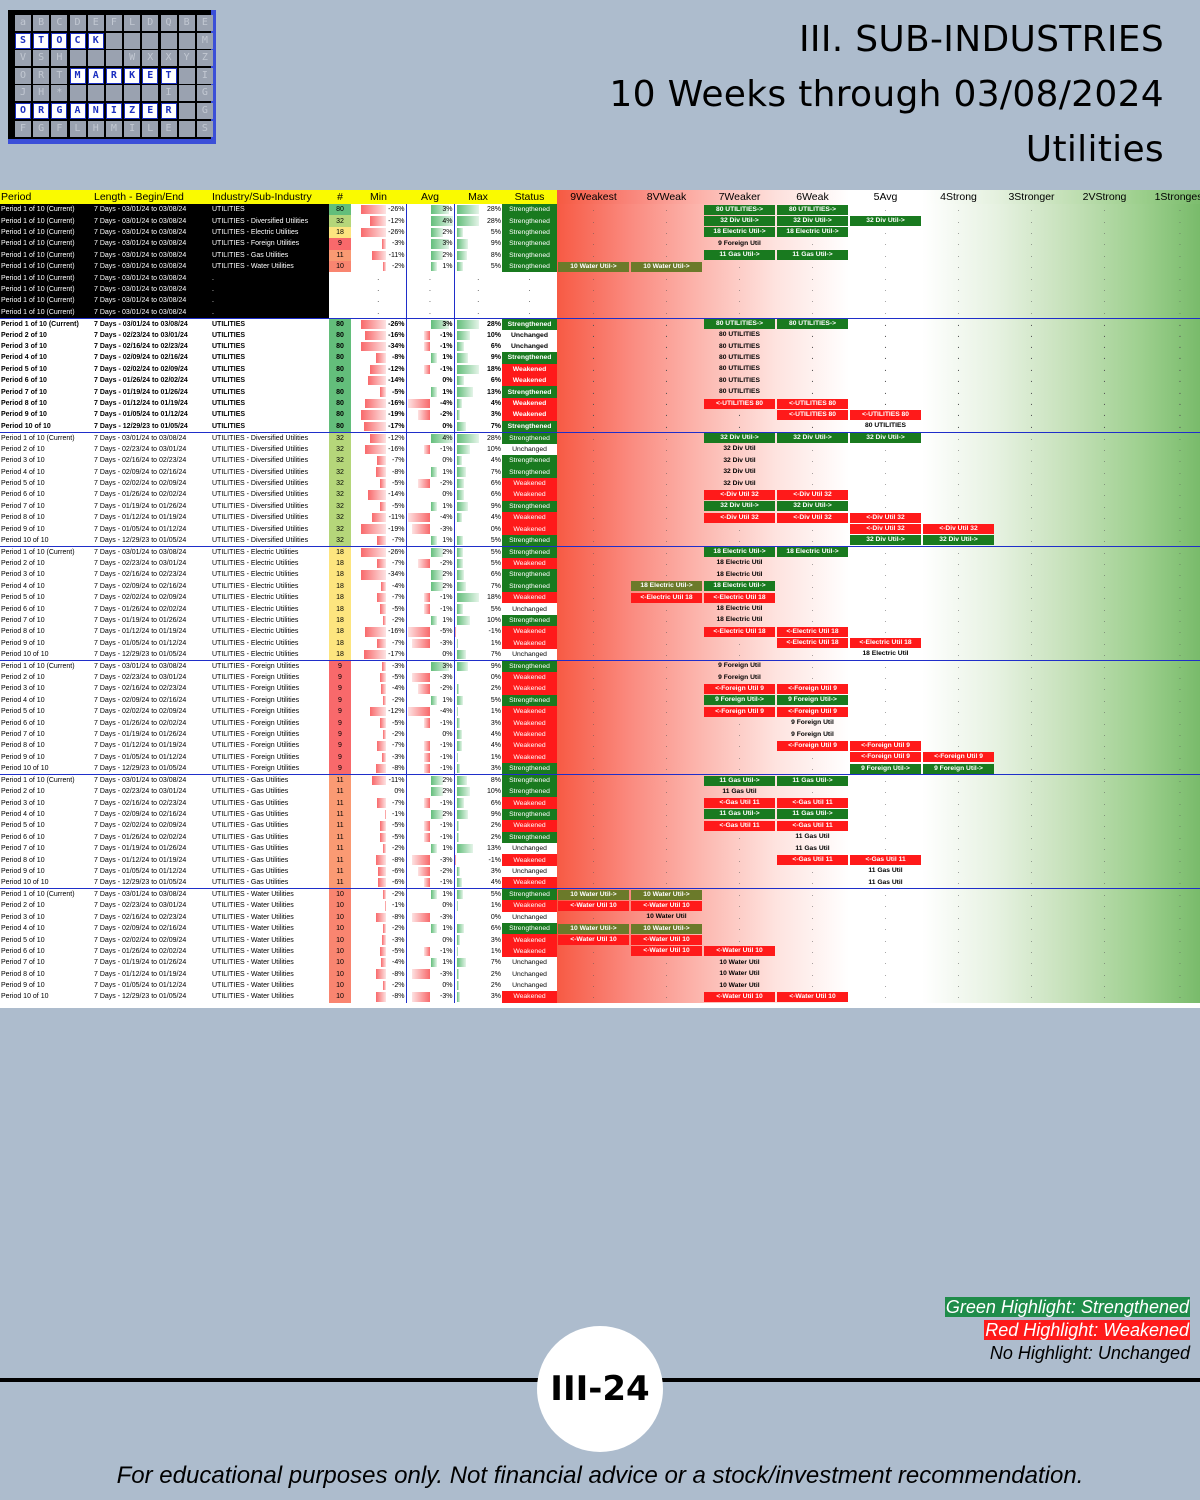 This screenshot has width=1200, height=1500. Describe the element at coordinates (23, 963) in the screenshot. I see `period-cell: Period 7 of 10` at that location.